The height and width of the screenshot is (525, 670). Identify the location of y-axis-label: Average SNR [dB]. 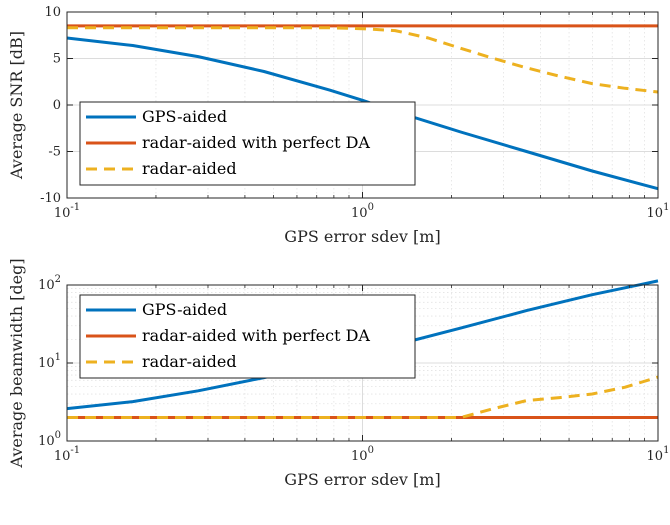
(16, 105).